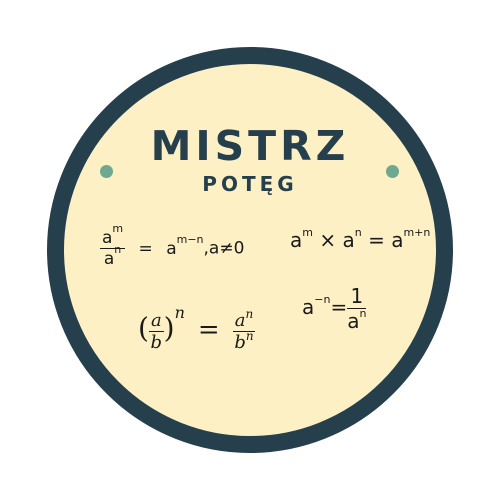 The image size is (500, 500). What do you see at coordinates (179, 312) in the screenshot?
I see `fraction-power-exponent: n` at bounding box center [179, 312].